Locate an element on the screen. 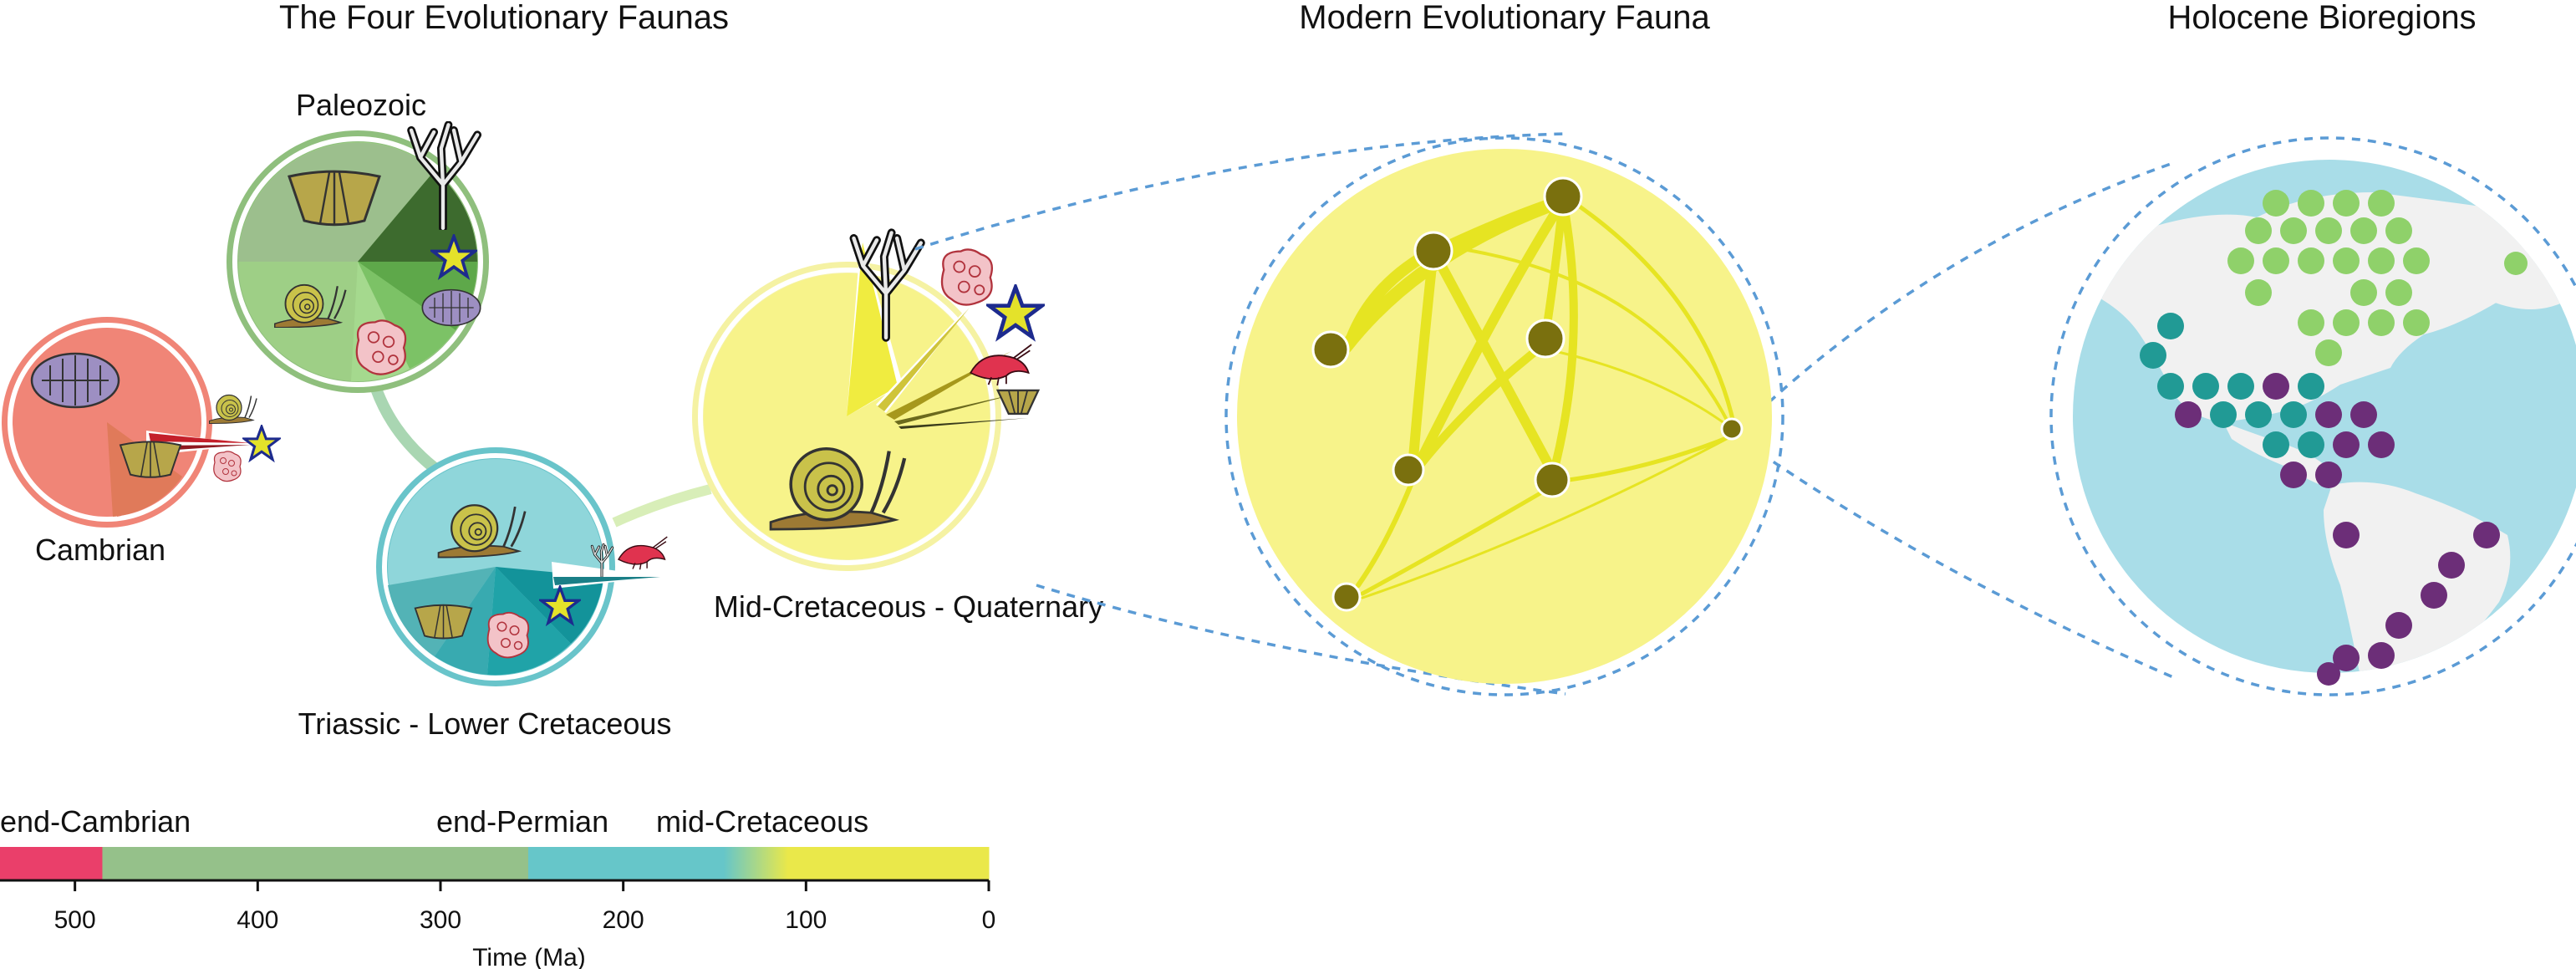 Image resolution: width=2576 pixels, height=969 pixels. timeline-axis-label: Time (Ma) is located at coordinates (529, 956).